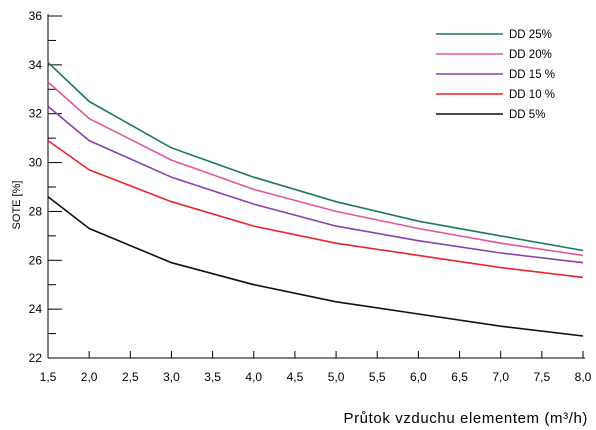 The image size is (596, 430). What do you see at coordinates (212, 377) in the screenshot?
I see `x-tick-label: 3,5` at bounding box center [212, 377].